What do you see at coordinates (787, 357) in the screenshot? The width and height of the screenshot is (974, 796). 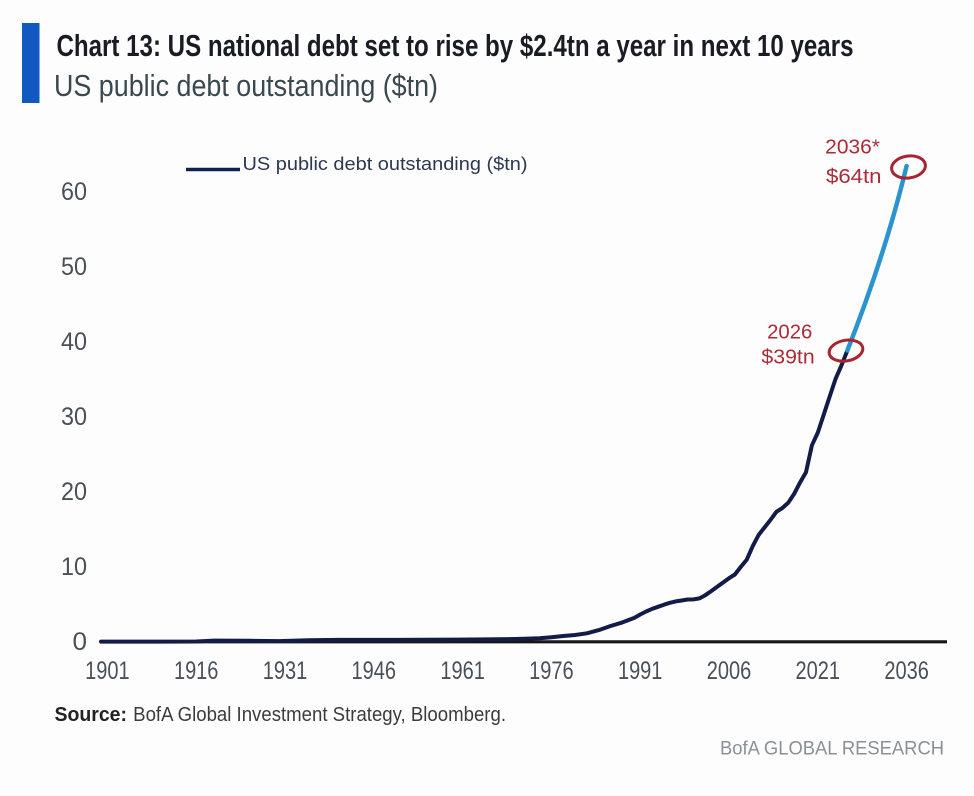 I see `svg-text: $39tn` at bounding box center [787, 357].